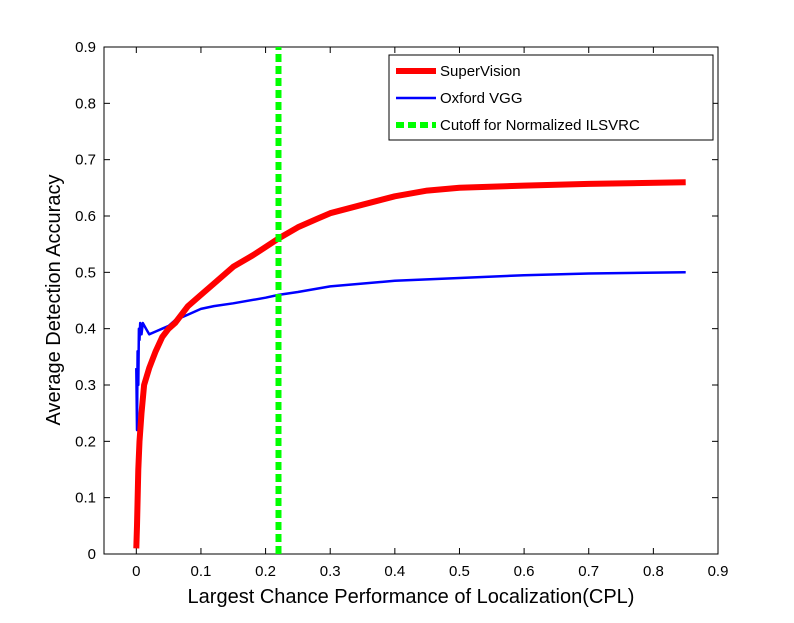 This screenshot has width=794, height=623. Describe the element at coordinates (653, 571) in the screenshot. I see `x-tick-label-8: 0.8` at that location.